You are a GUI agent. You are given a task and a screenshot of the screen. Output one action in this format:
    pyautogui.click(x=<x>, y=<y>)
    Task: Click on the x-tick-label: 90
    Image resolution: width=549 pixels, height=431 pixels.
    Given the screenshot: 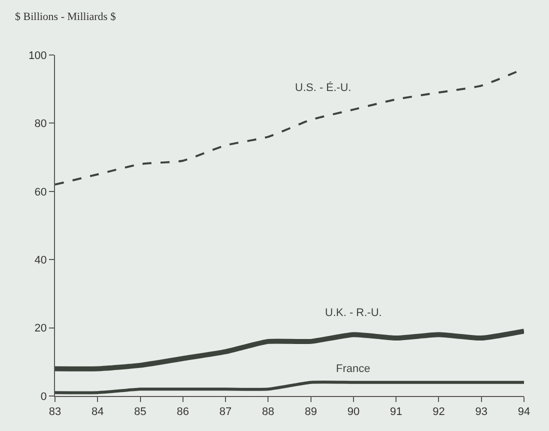 What is the action you would take?
    pyautogui.click(x=353, y=412)
    